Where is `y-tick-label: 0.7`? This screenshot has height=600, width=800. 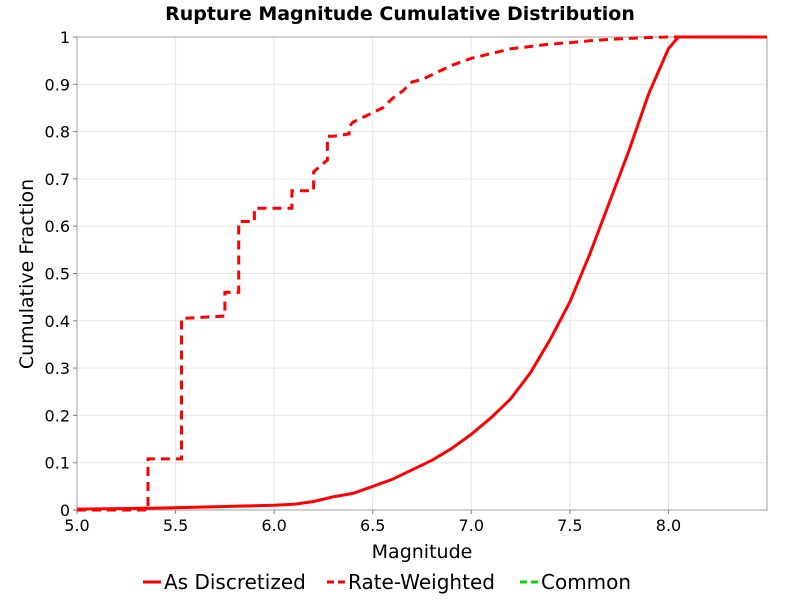 y-tick-label: 0.7 is located at coordinates (57, 179).